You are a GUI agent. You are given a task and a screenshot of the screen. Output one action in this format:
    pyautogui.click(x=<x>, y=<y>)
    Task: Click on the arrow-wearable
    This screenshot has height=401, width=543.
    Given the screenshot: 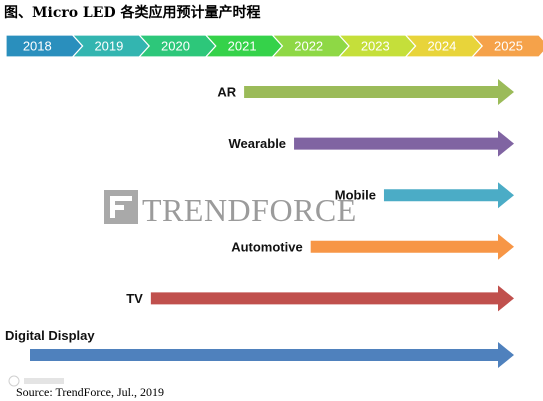 What is the action you would take?
    pyautogui.click(x=404, y=143)
    